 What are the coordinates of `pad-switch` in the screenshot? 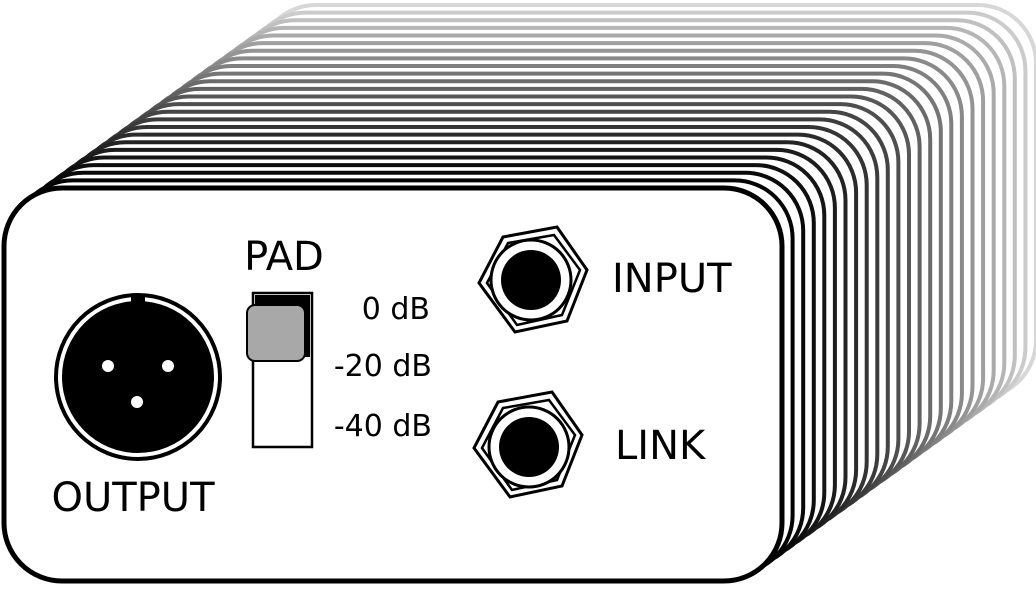 It's located at (280, 370).